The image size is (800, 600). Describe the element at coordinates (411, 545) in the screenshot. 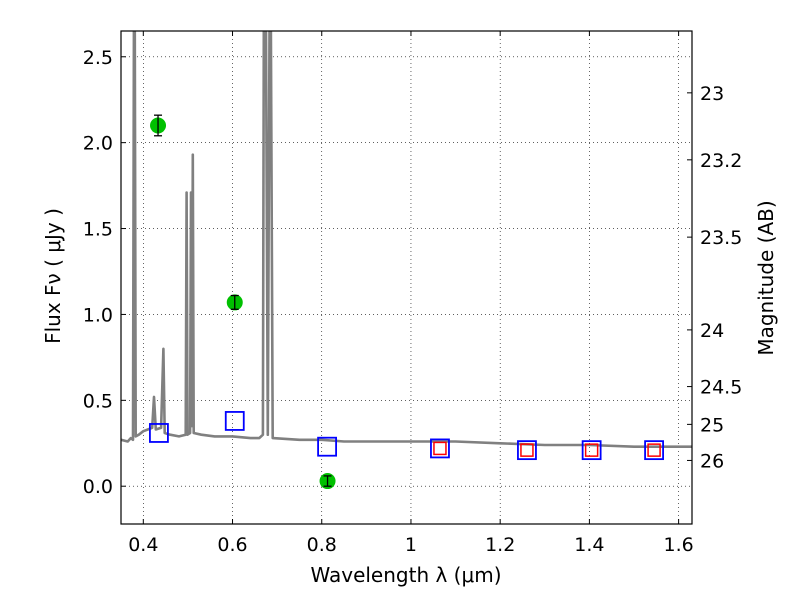

I see `x-tick-label: 1` at that location.